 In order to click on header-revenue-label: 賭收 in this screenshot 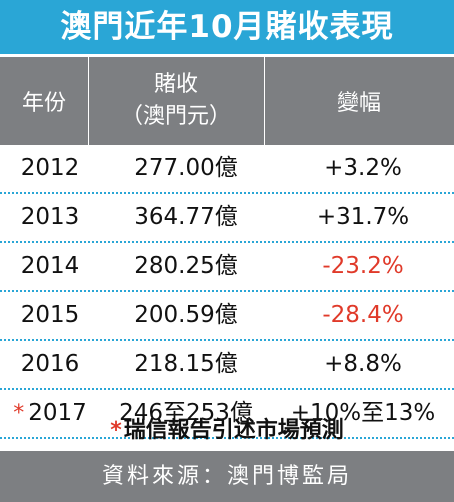, I will do `click(175, 84)`.